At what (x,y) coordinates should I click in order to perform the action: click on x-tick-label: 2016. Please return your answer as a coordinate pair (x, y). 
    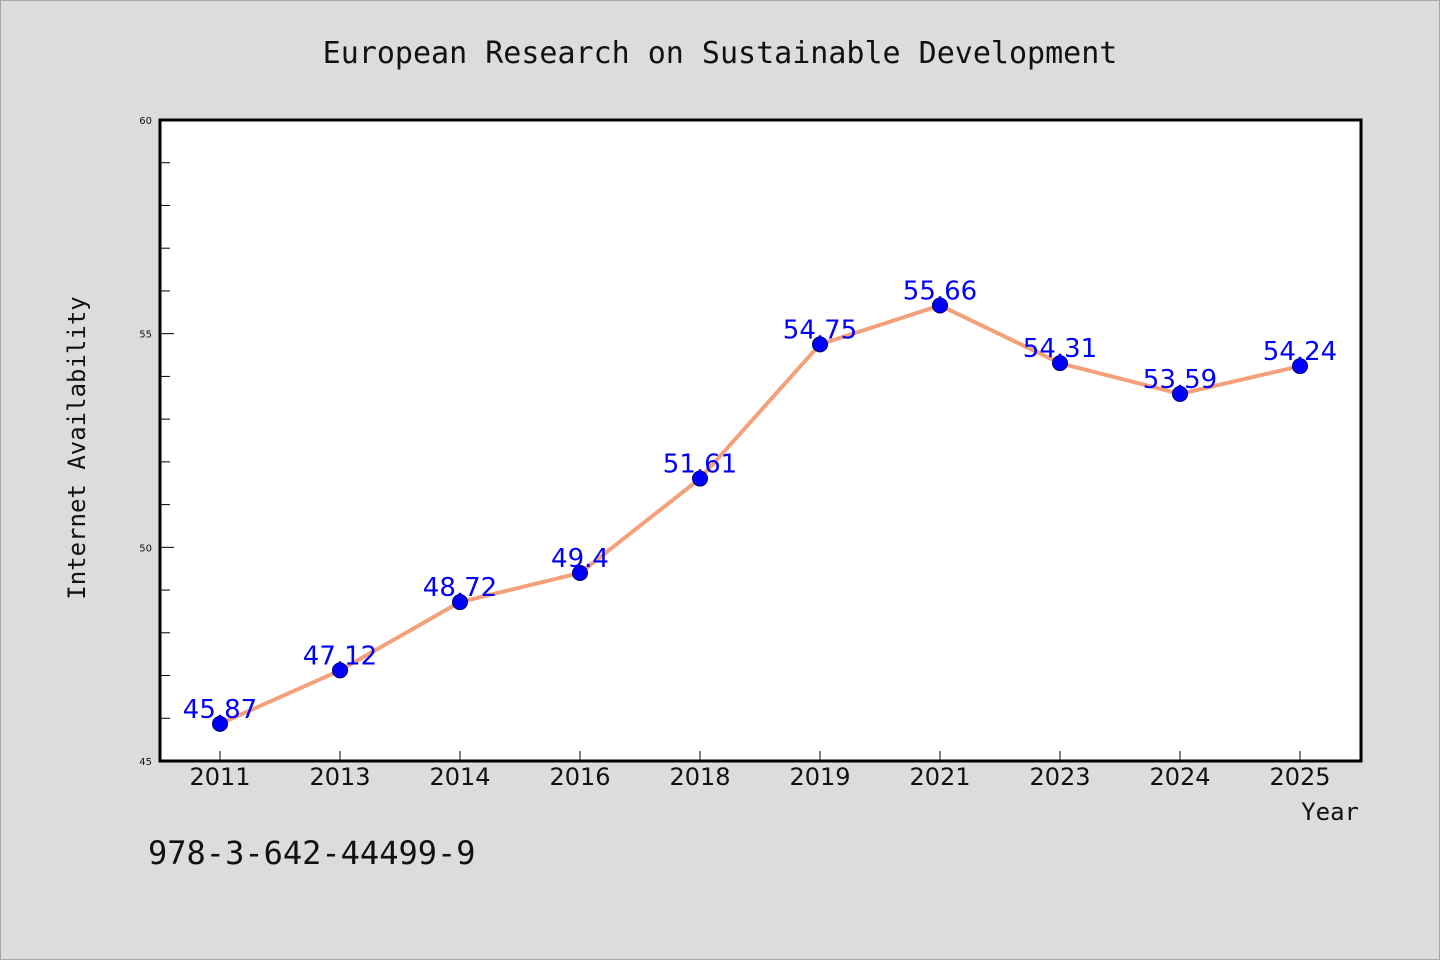
    Looking at the image, I should click on (579, 777).